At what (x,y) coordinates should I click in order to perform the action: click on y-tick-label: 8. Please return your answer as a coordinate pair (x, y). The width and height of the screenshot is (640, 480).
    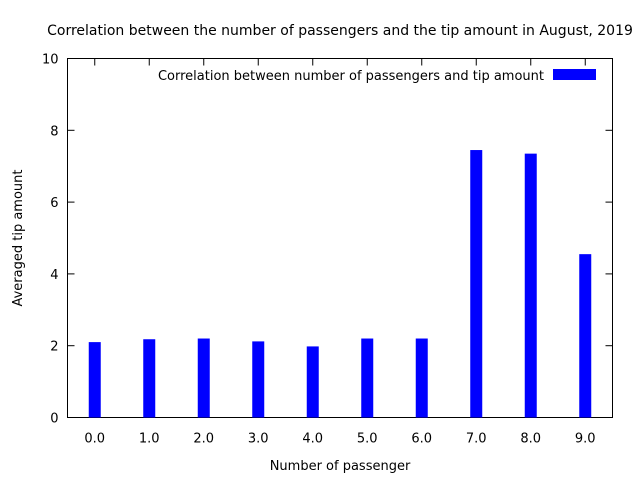
    Looking at the image, I should click on (54, 131).